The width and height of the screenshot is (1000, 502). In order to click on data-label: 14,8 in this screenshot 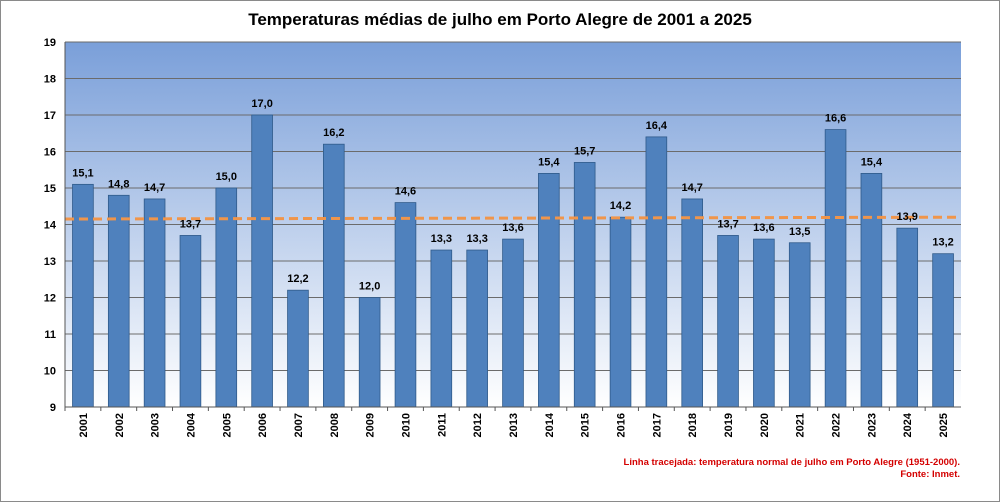, I will do `click(118, 184)`.